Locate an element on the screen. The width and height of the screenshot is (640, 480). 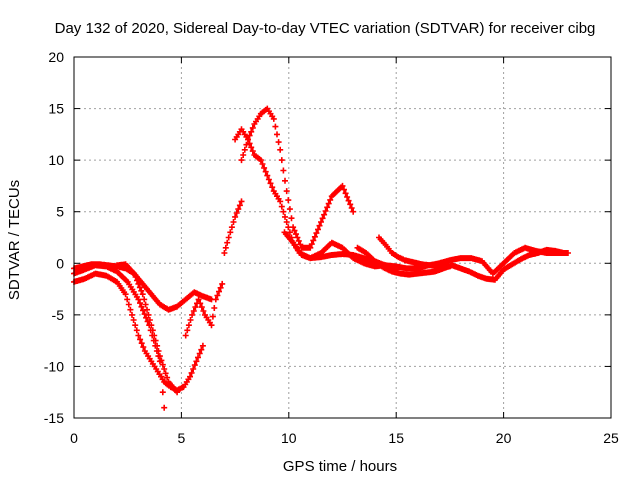
y-tick-label: 5 is located at coordinates (60, 212).